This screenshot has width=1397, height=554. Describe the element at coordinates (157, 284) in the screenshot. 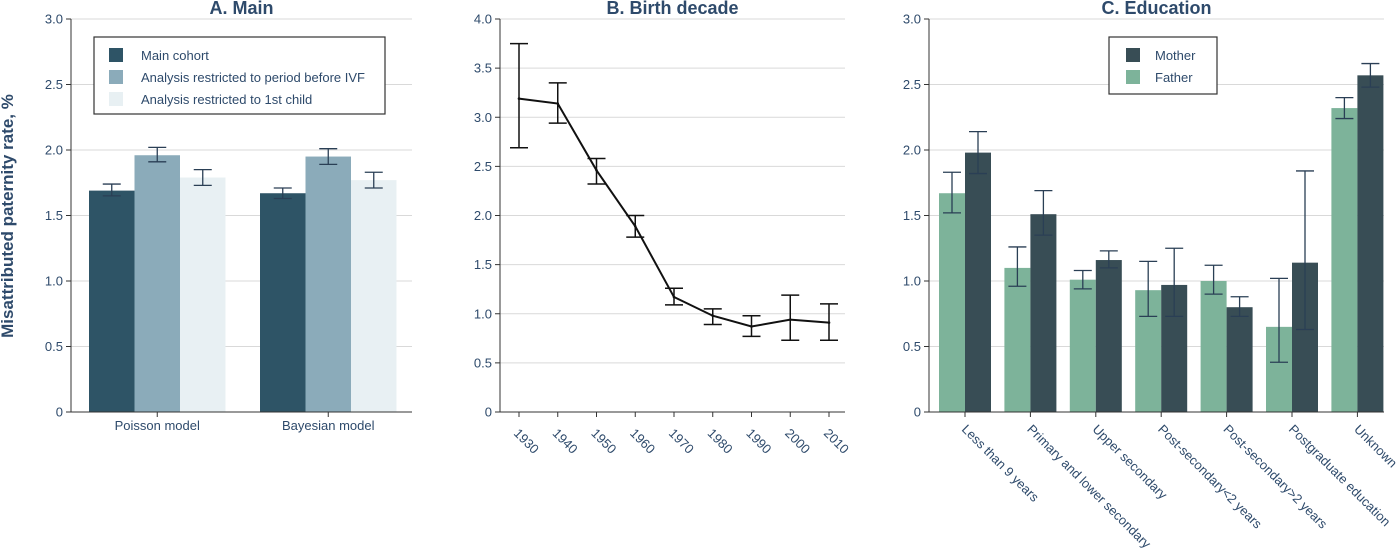

I see `panel-a-bar-analysis-restricted-to-period-before-ivf-poisson-model` at that location.